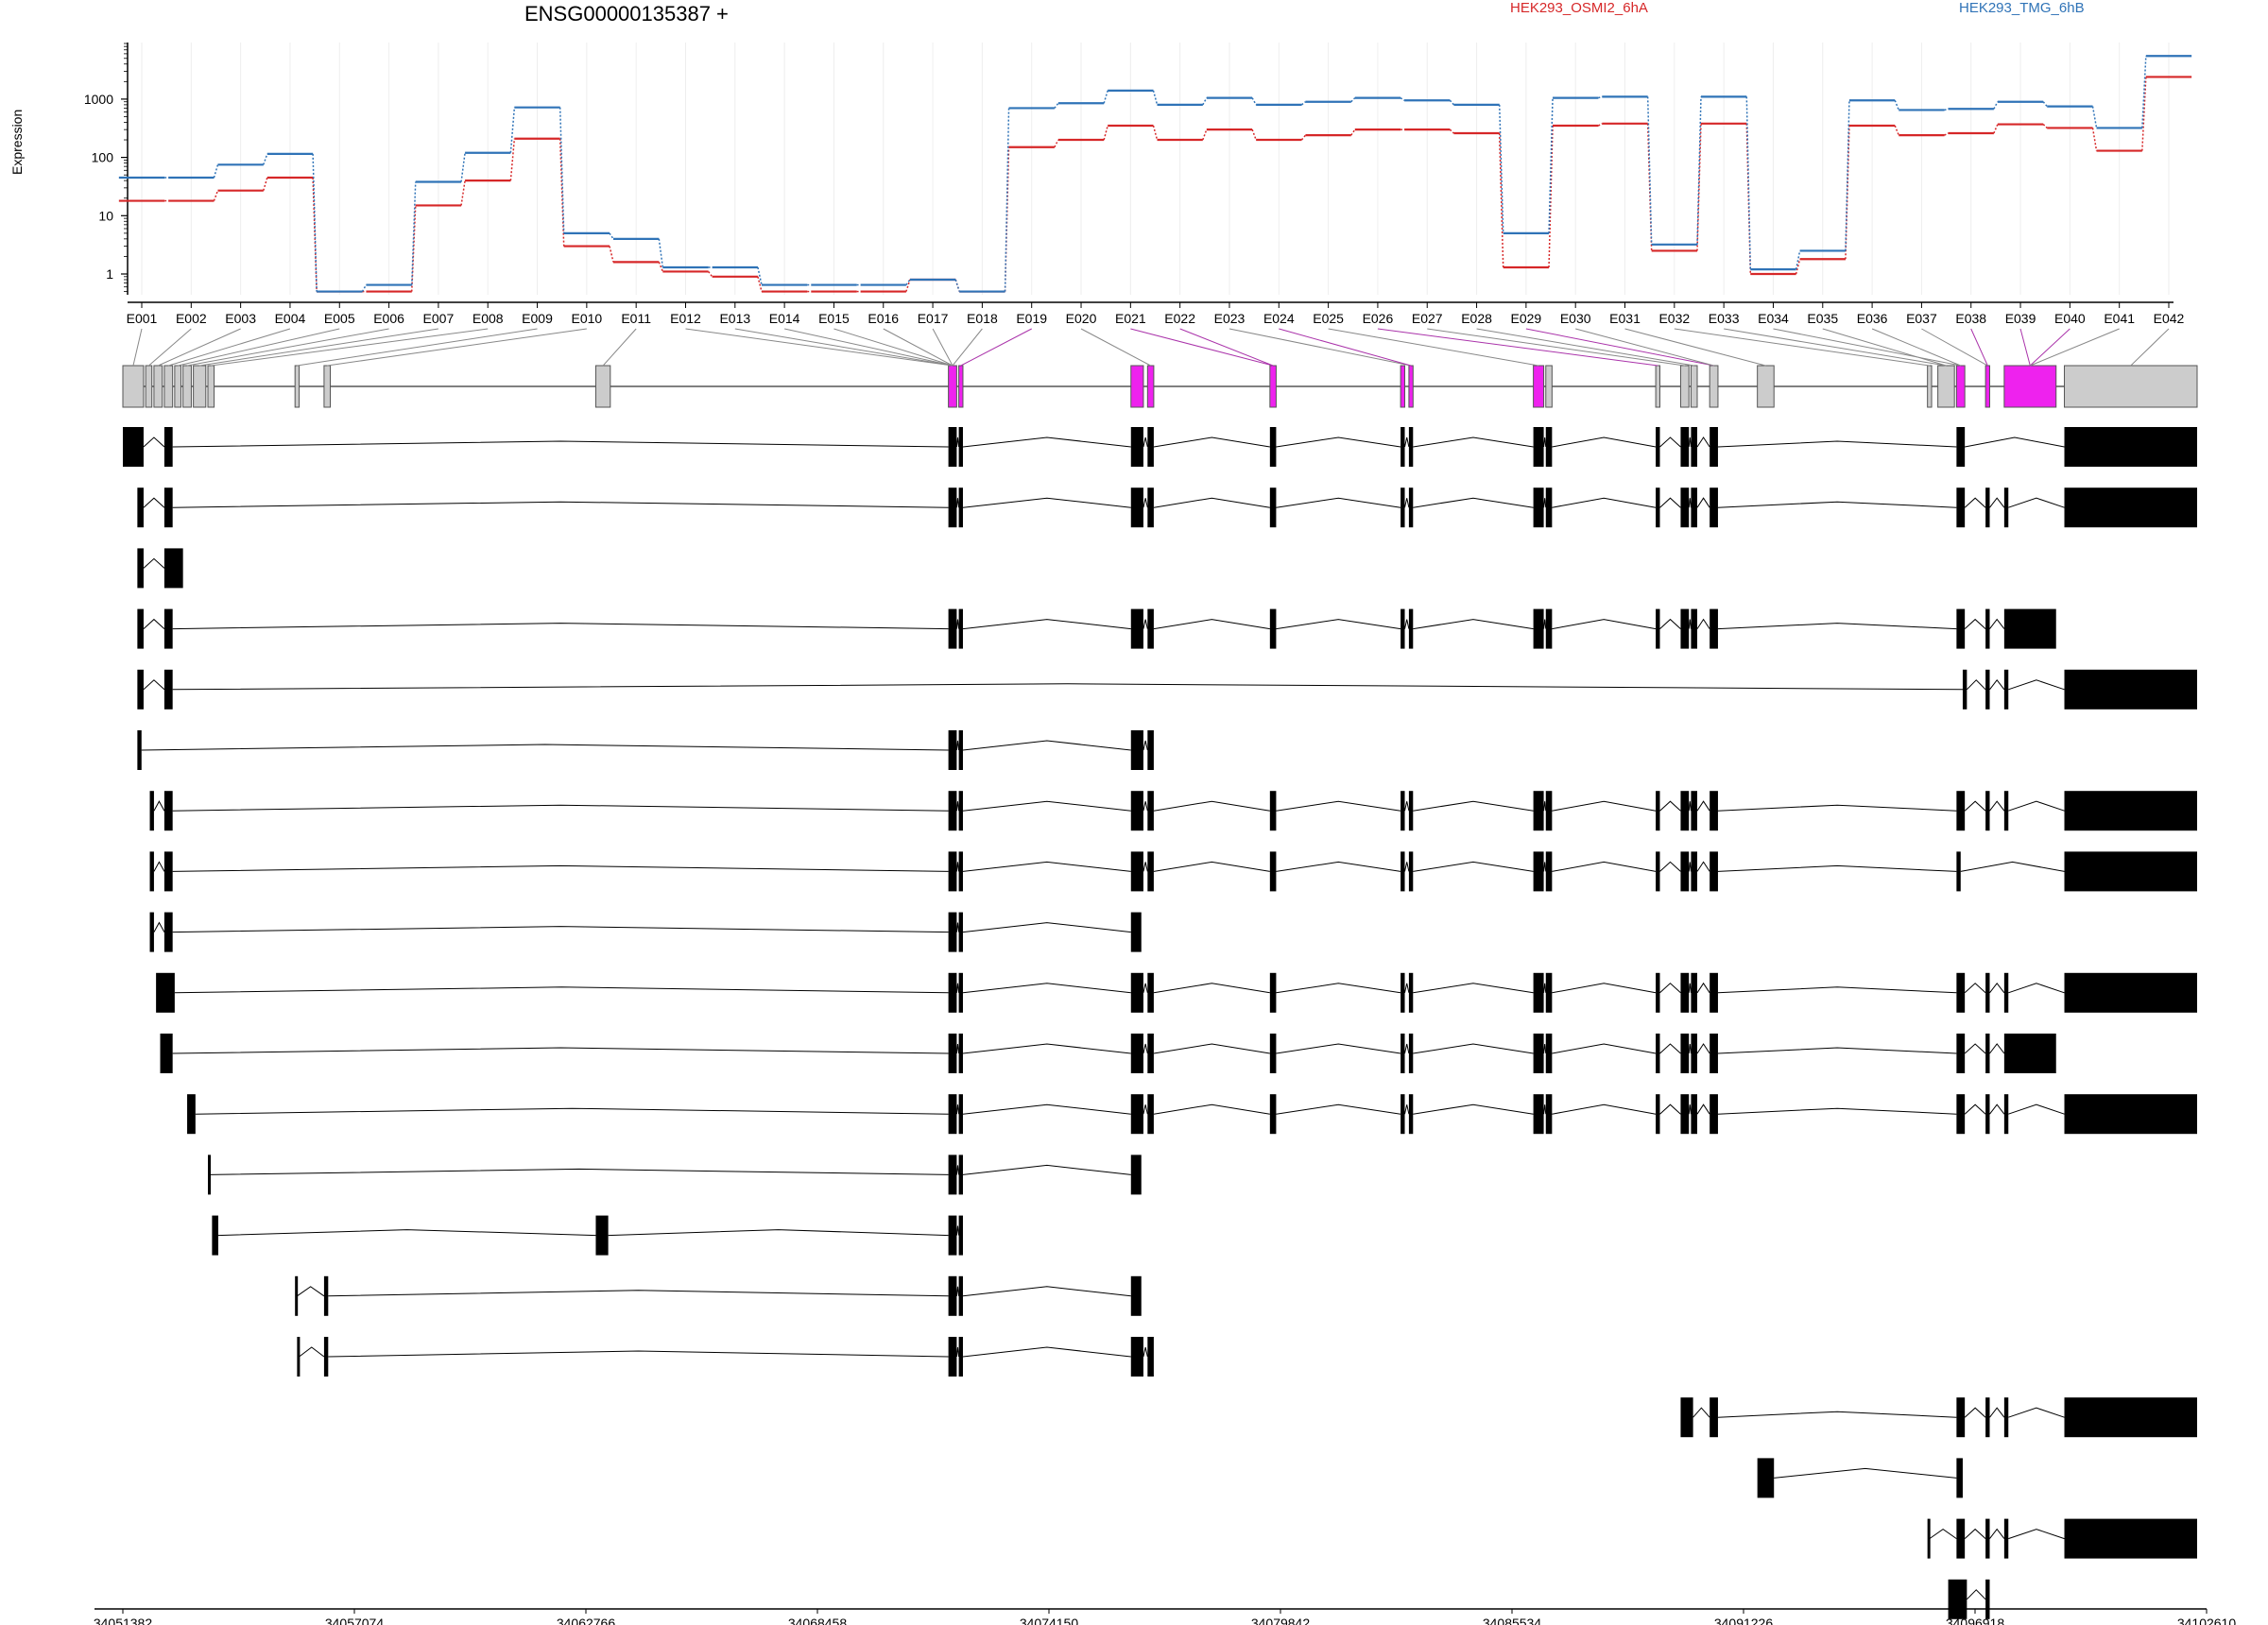 The height and width of the screenshot is (1625, 2268). What do you see at coordinates (1674, 318) in the screenshot?
I see `exon-label: E032` at bounding box center [1674, 318].